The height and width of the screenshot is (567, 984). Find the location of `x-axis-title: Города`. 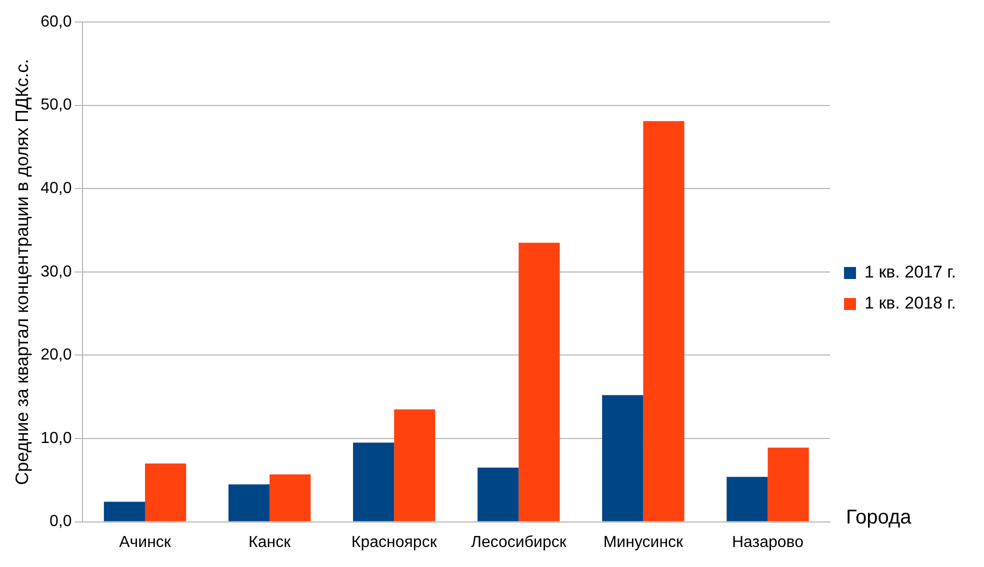

x-axis-title: Города is located at coordinates (879, 517).